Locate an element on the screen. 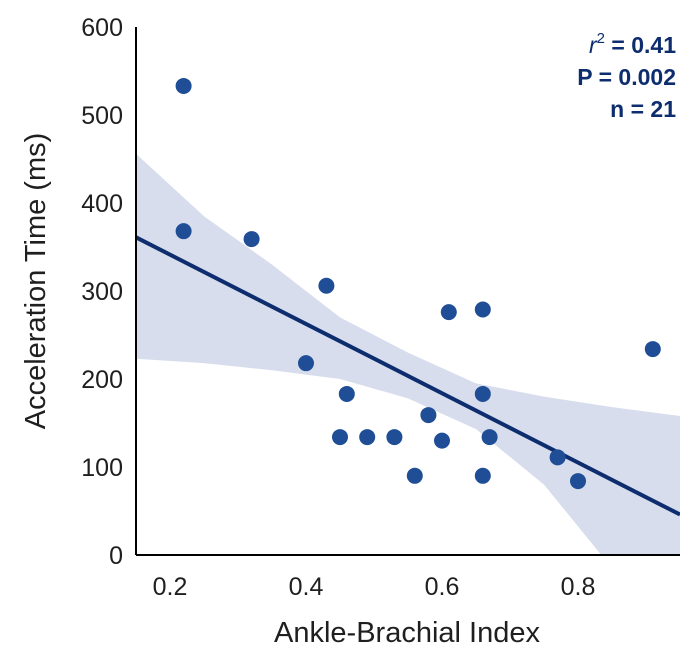 The width and height of the screenshot is (680, 645). y-tick-label: 600 is located at coordinates (102, 28).